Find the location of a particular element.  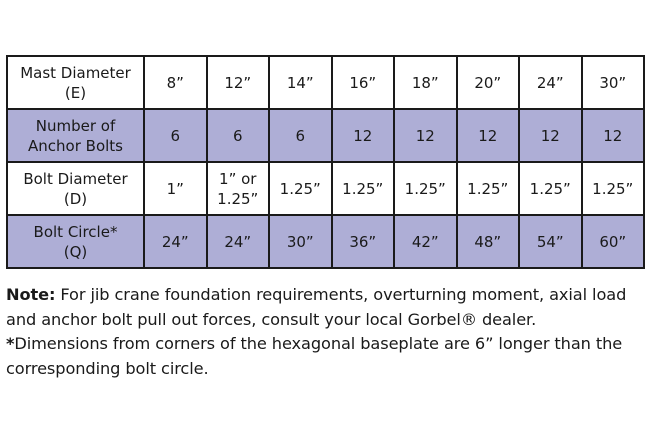

table-cell: 48” is located at coordinates (487, 241).